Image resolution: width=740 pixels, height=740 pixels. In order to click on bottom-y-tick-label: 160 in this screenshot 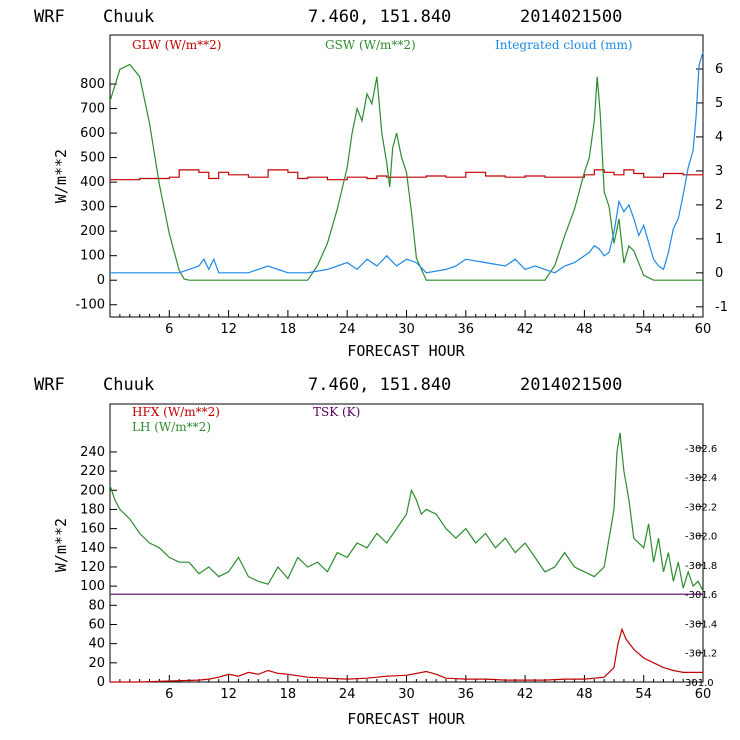, I will do `click(92, 529)`.